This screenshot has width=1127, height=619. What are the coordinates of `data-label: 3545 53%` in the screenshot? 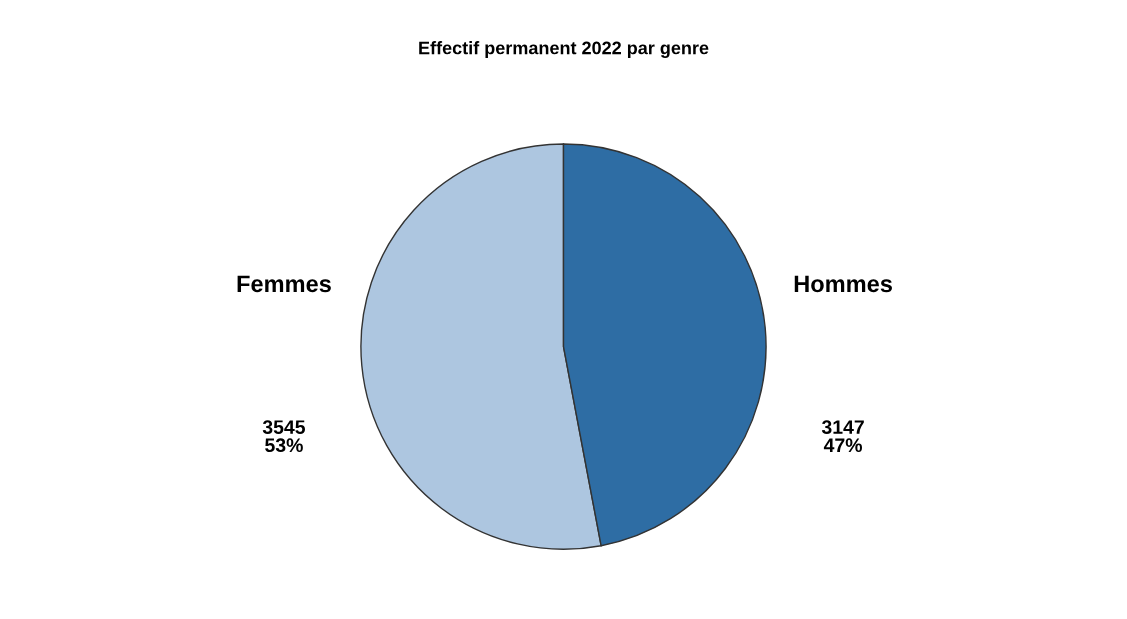 It's located at (284, 436).